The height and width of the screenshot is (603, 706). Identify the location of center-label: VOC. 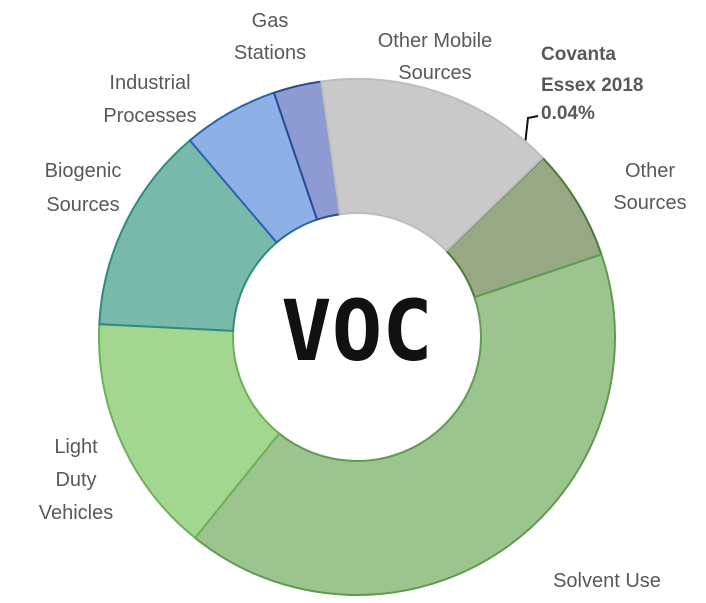
(357, 331).